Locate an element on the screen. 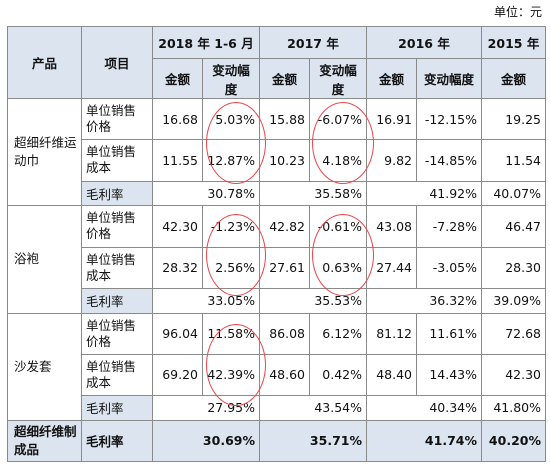 The height and width of the screenshot is (470, 550). cell-change: 0.63% is located at coordinates (338, 267).